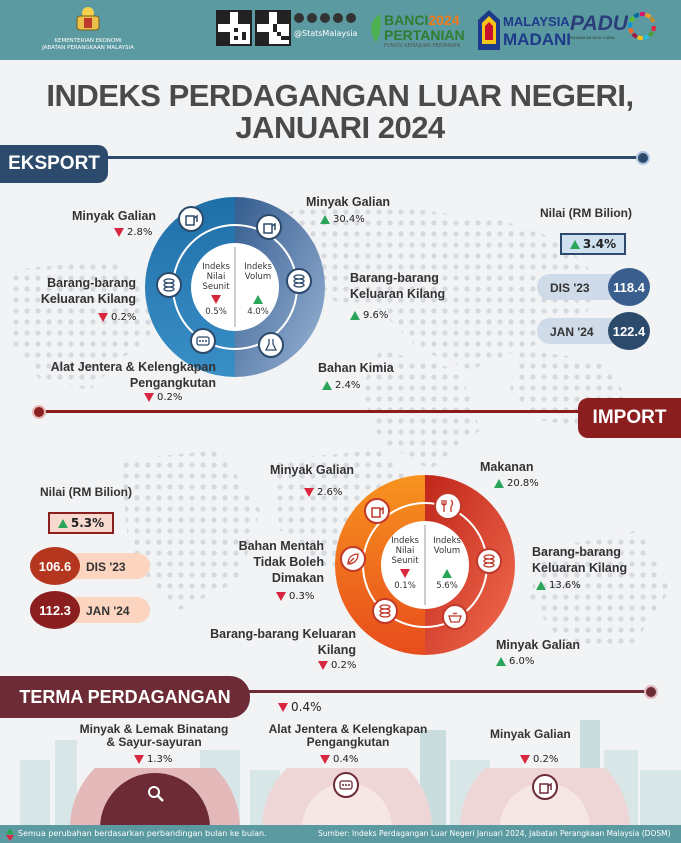  What do you see at coordinates (599, 23) in the screenshot?
I see `padu-text: PADU` at bounding box center [599, 23].